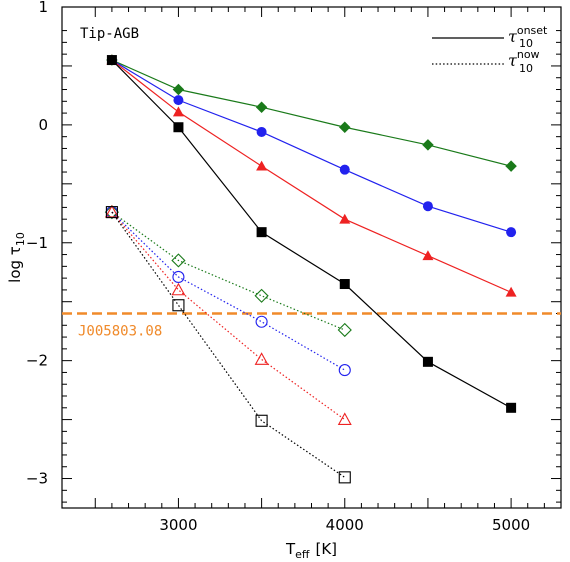 The height and width of the screenshot is (562, 570). I want to click on legend-label-now: τnow, so click(524, 59).